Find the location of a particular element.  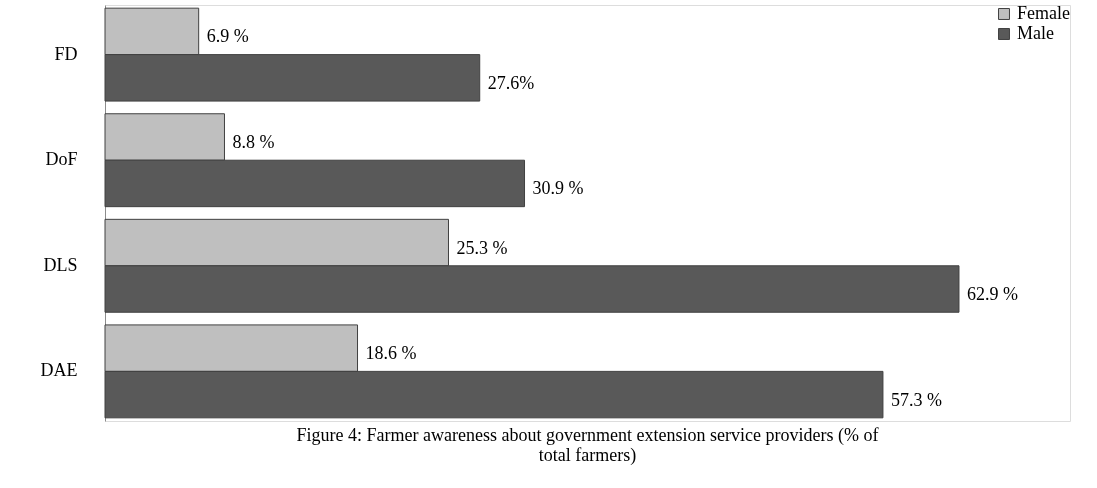

data-label: 18.6 % is located at coordinates (391, 353).